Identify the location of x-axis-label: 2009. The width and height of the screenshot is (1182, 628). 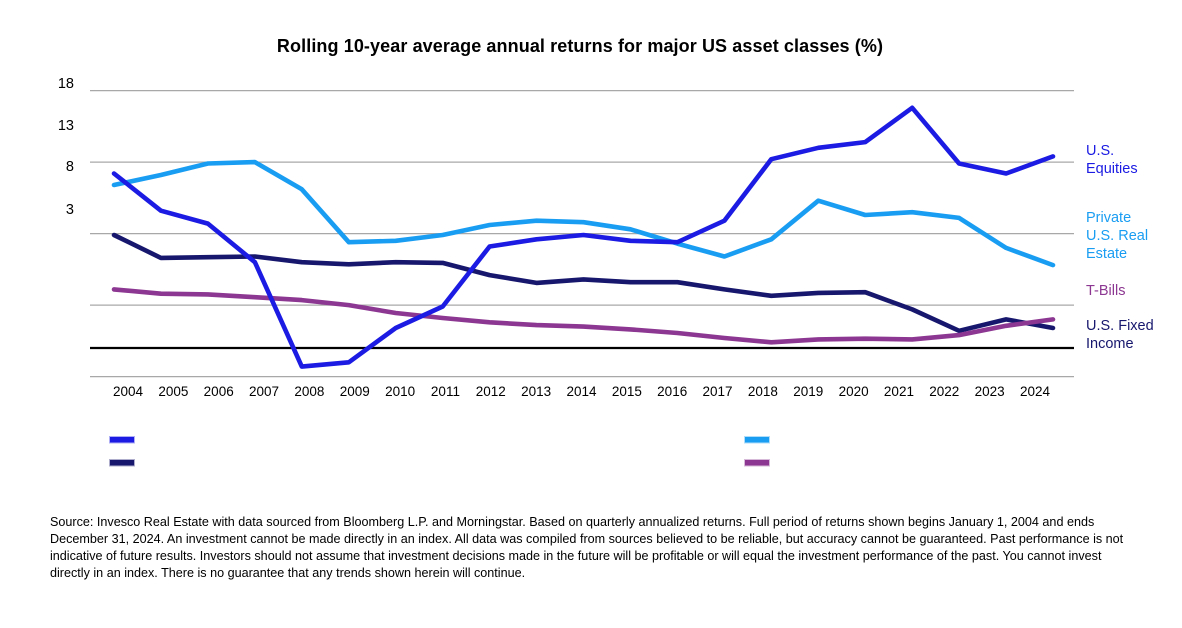
(355, 391).